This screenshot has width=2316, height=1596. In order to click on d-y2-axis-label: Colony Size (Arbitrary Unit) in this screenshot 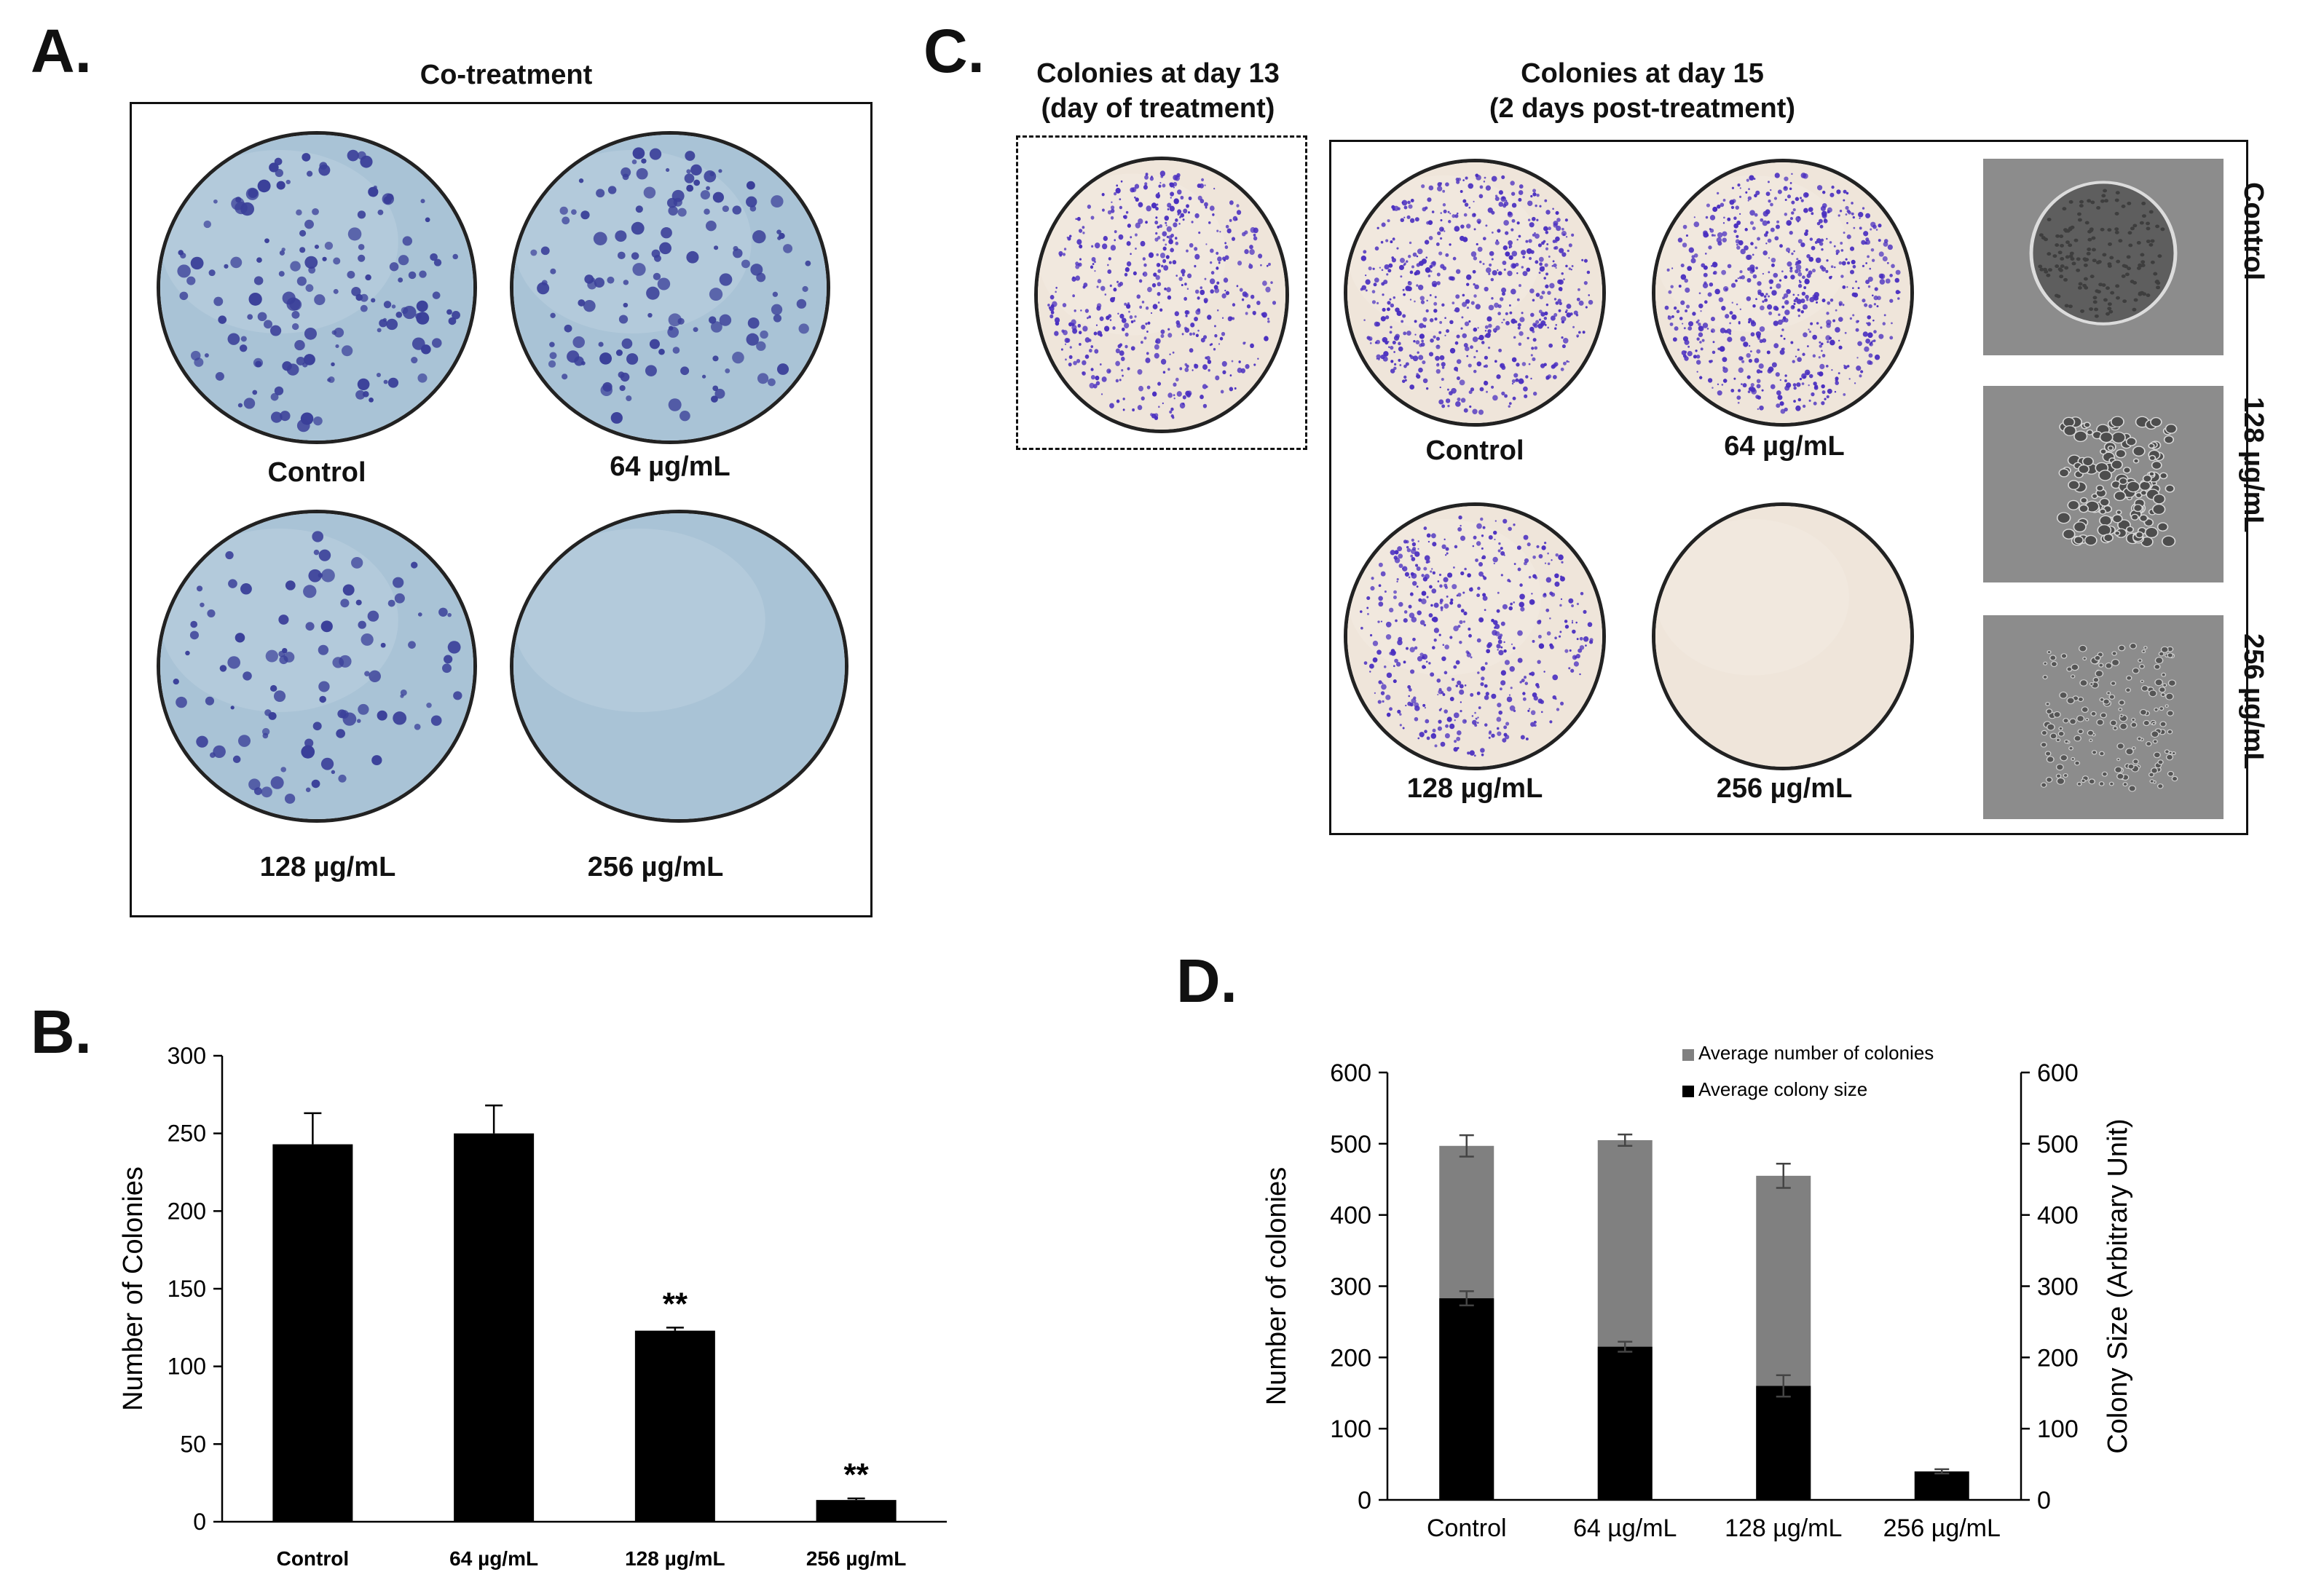, I will do `click(2118, 1285)`.